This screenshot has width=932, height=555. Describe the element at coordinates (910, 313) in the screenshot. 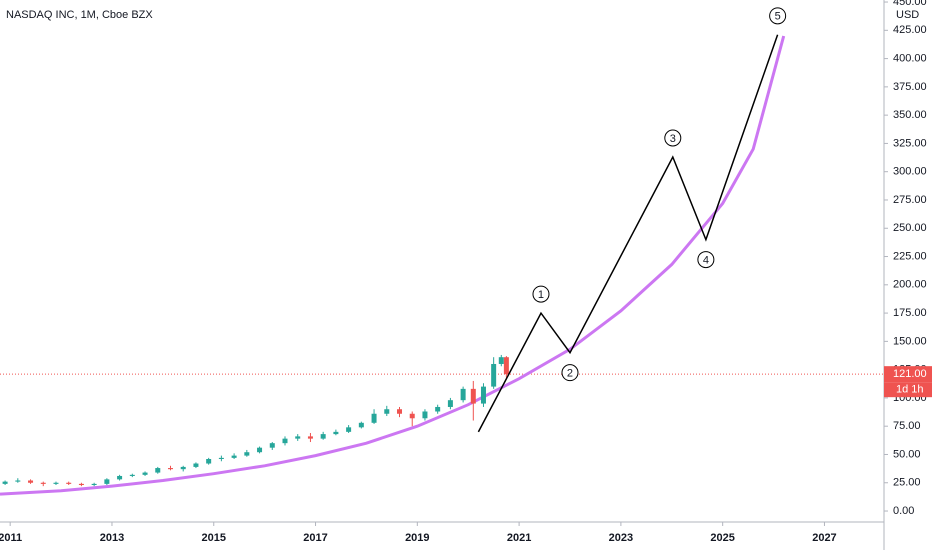

I see `y-tick-label: 175.00` at that location.